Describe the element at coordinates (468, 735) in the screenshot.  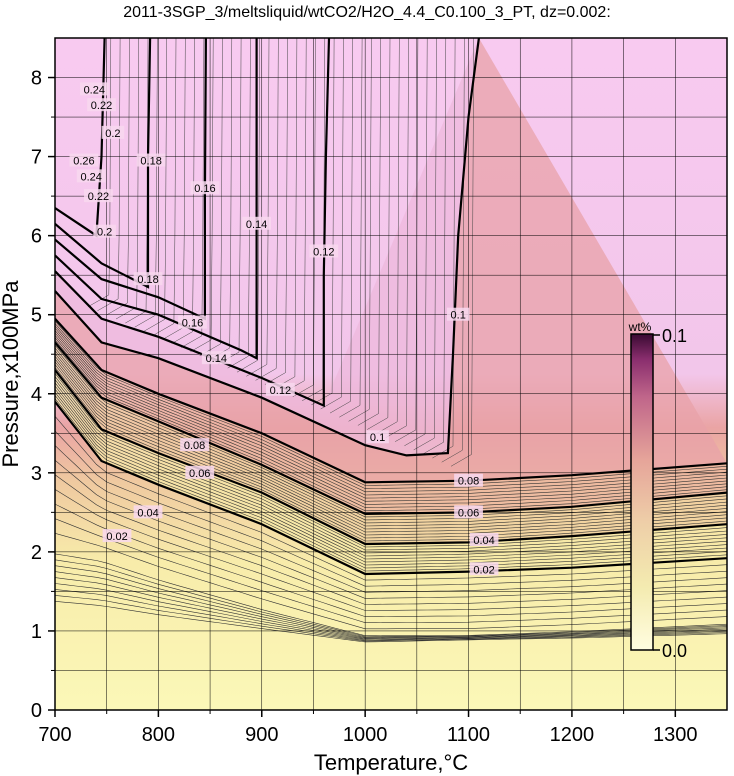
I see `x-tick-label: 1100` at that location.